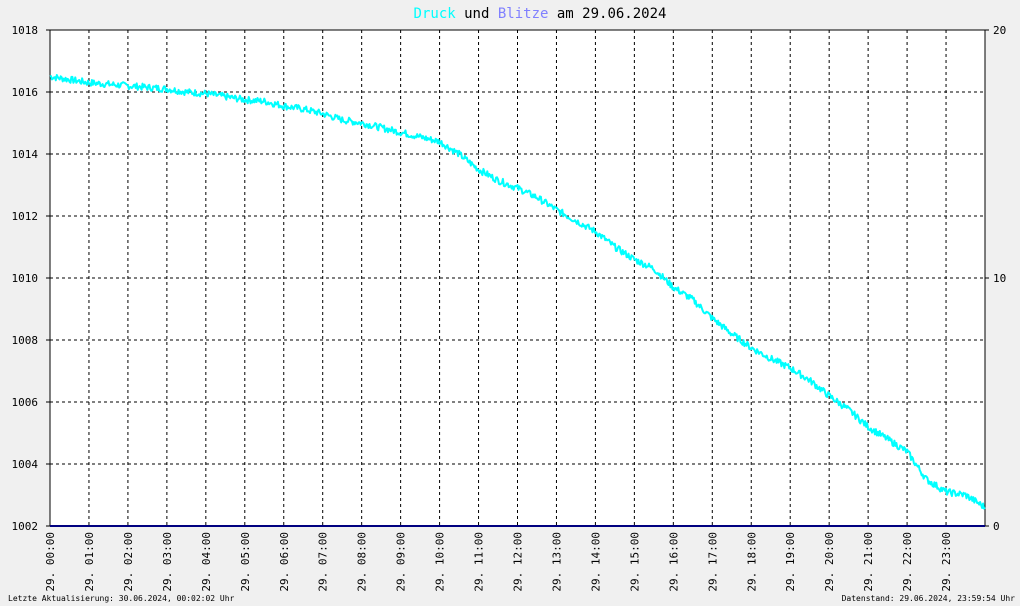  What do you see at coordinates (996, 526) in the screenshot?
I see `y-right-tick-label: 0` at bounding box center [996, 526].